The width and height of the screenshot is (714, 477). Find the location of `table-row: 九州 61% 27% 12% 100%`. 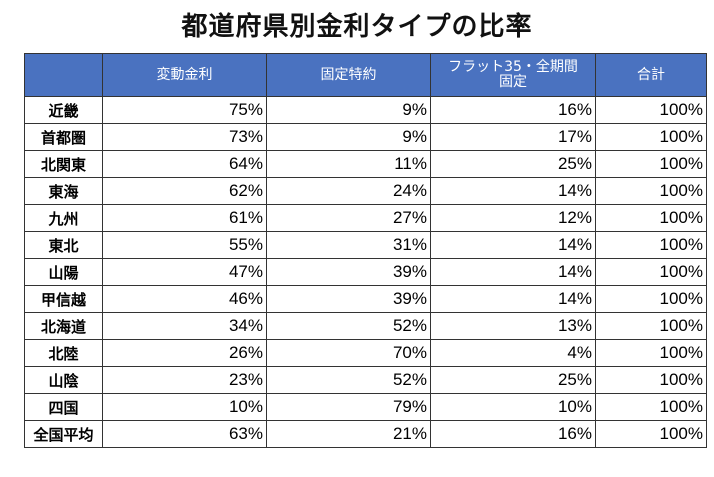

table-row: 九州 61% 27% 12% 100% is located at coordinates (365, 218).